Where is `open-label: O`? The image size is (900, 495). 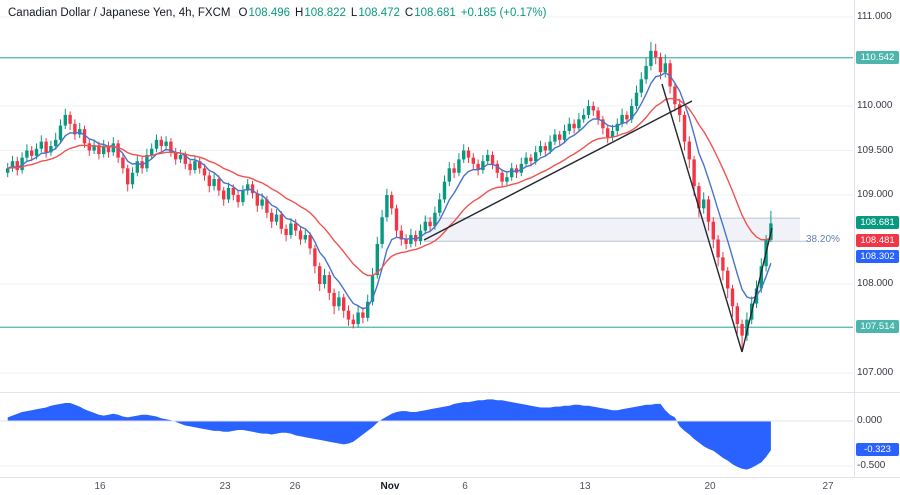 open-label: O is located at coordinates (243, 13).